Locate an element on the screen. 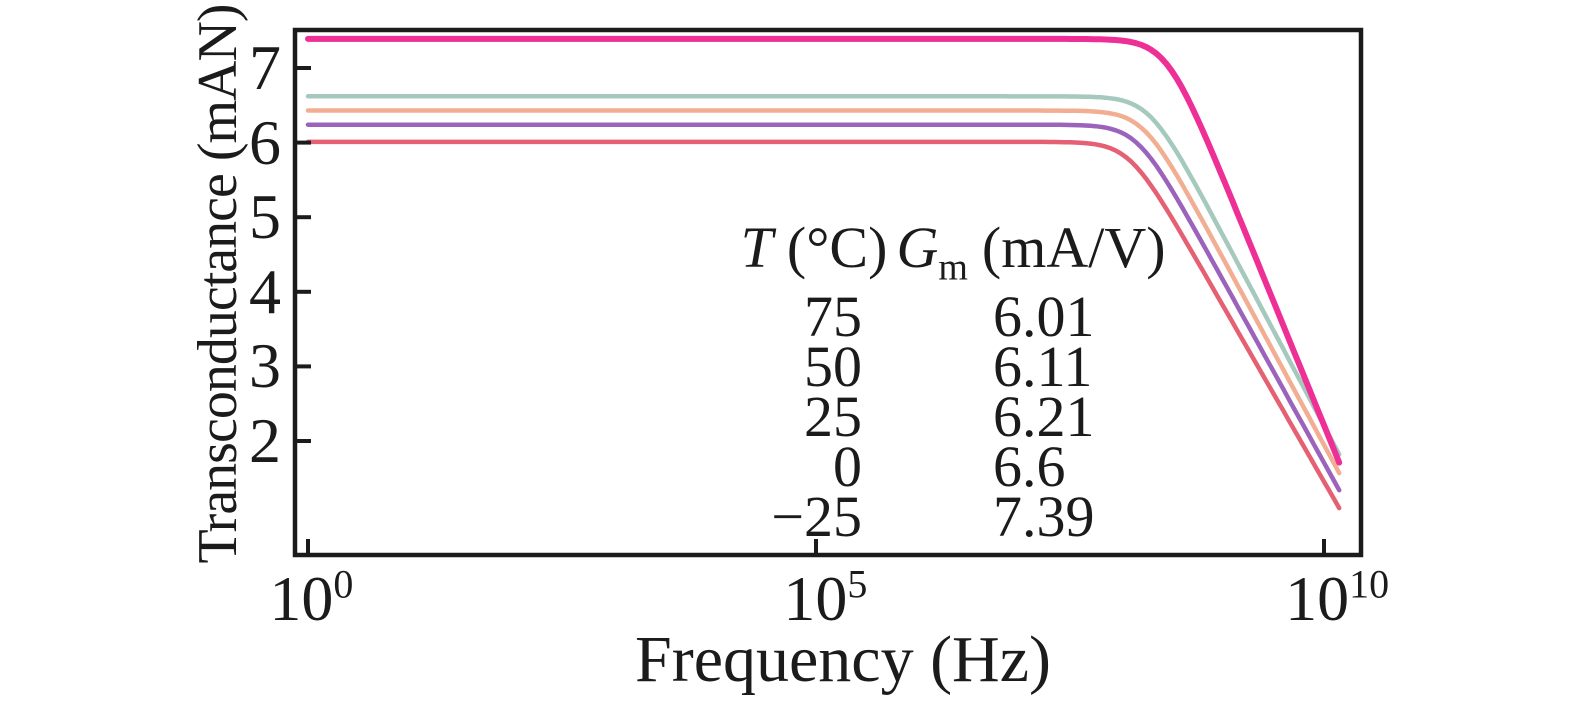  legend-gm-6-01: 6.01 is located at coordinates (1044, 316).